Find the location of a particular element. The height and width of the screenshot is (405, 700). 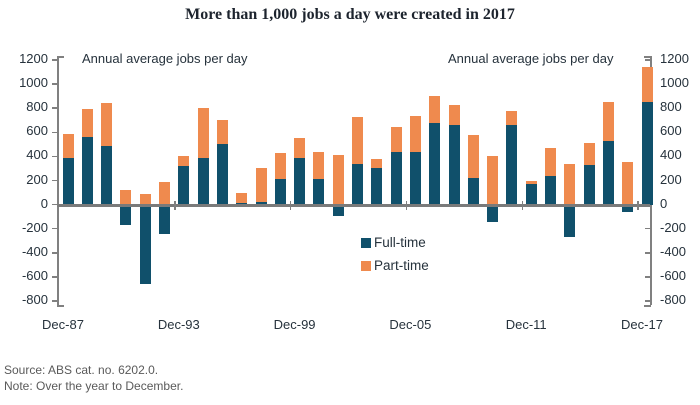

axis-annotation-right: Annual average jobs per day is located at coordinates (531, 58).